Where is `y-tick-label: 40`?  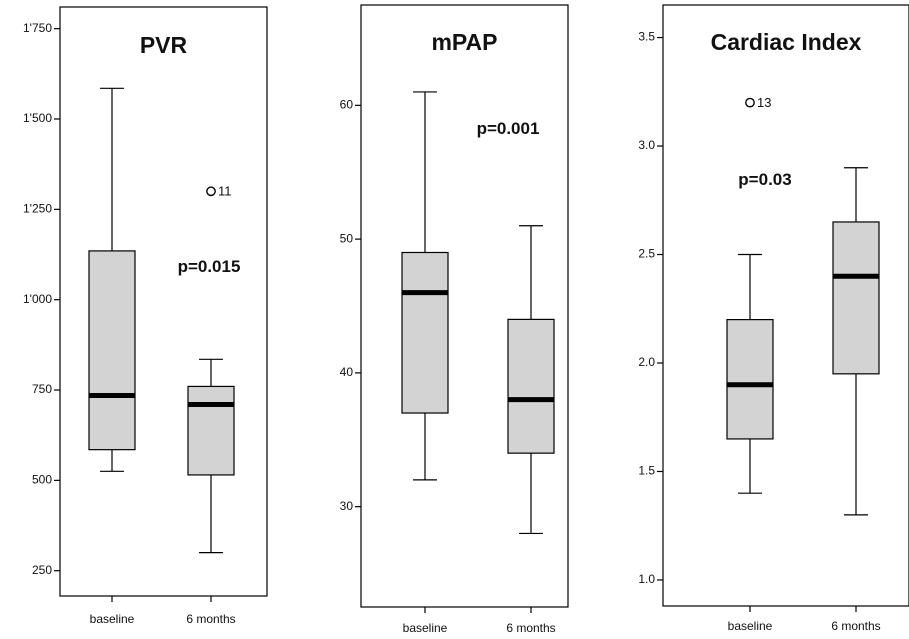
y-tick-label: 40 is located at coordinates (347, 372).